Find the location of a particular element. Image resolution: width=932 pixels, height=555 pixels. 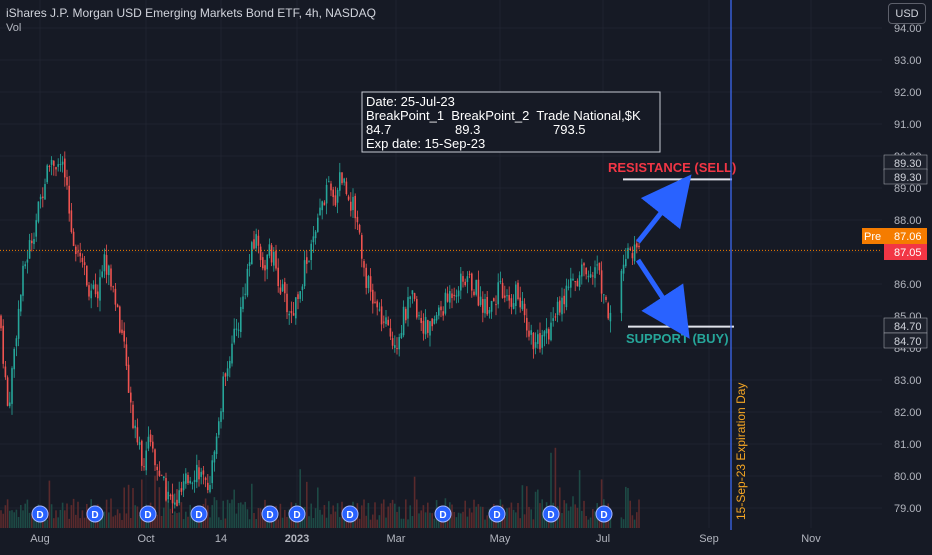

price-tick: 92.00 is located at coordinates (908, 93).